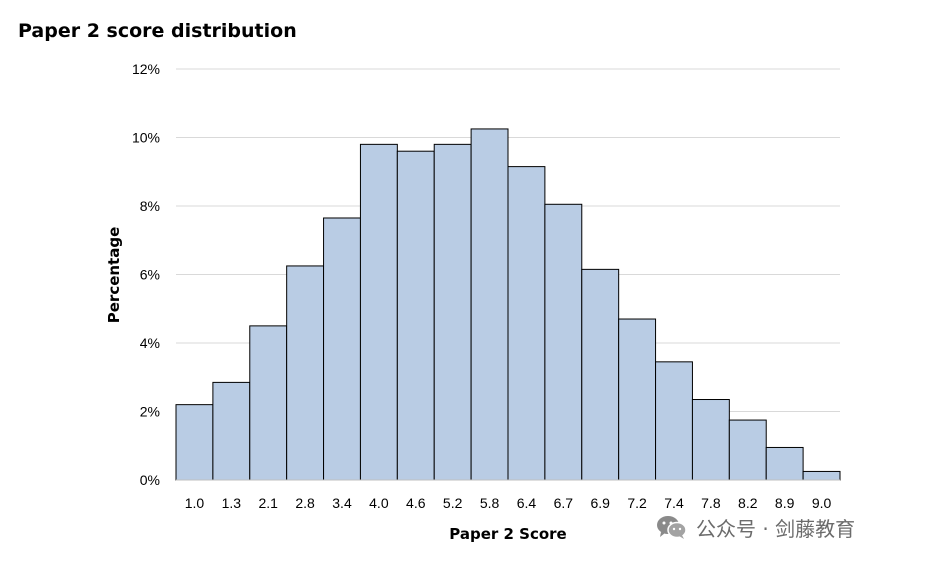  I want to click on y-tick-label: 8%, so click(150, 206).